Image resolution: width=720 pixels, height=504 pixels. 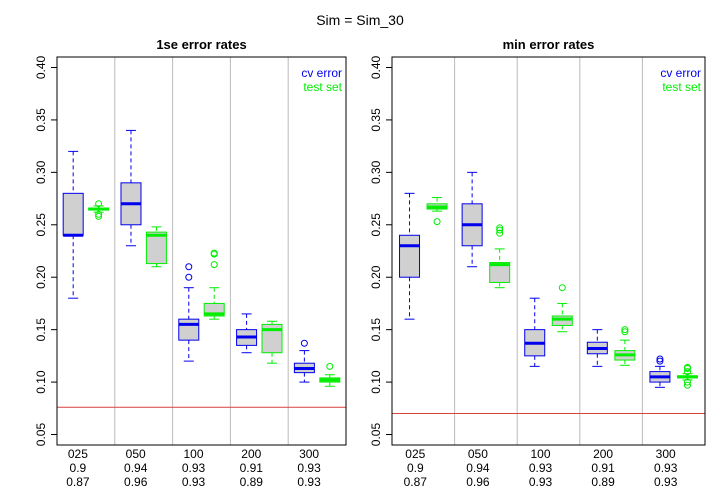 I want to click on x-group-label: 200, so click(x=603, y=454).